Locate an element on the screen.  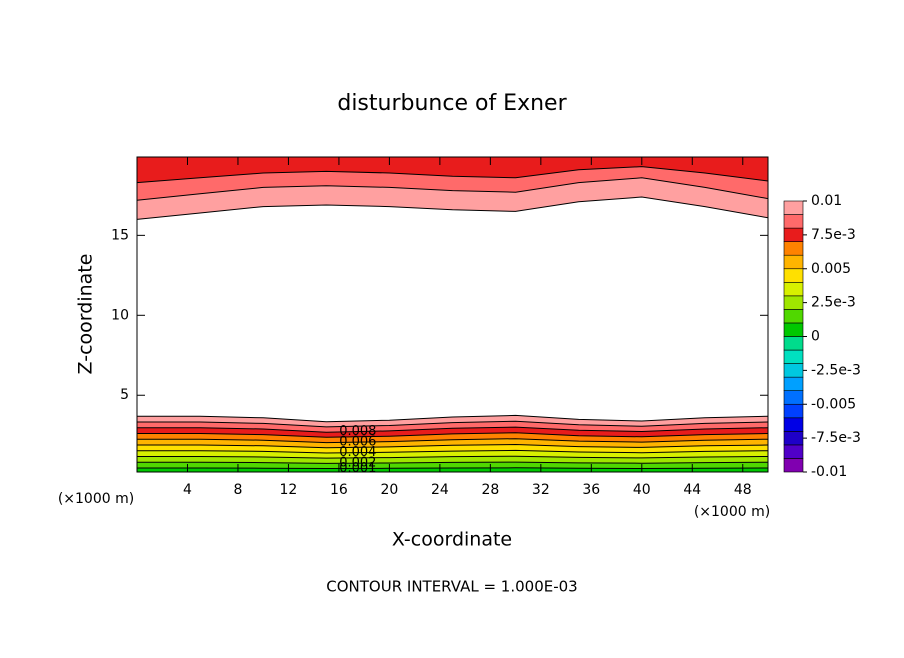
colorbar-tick-label: 0.01 is located at coordinates (826, 201).